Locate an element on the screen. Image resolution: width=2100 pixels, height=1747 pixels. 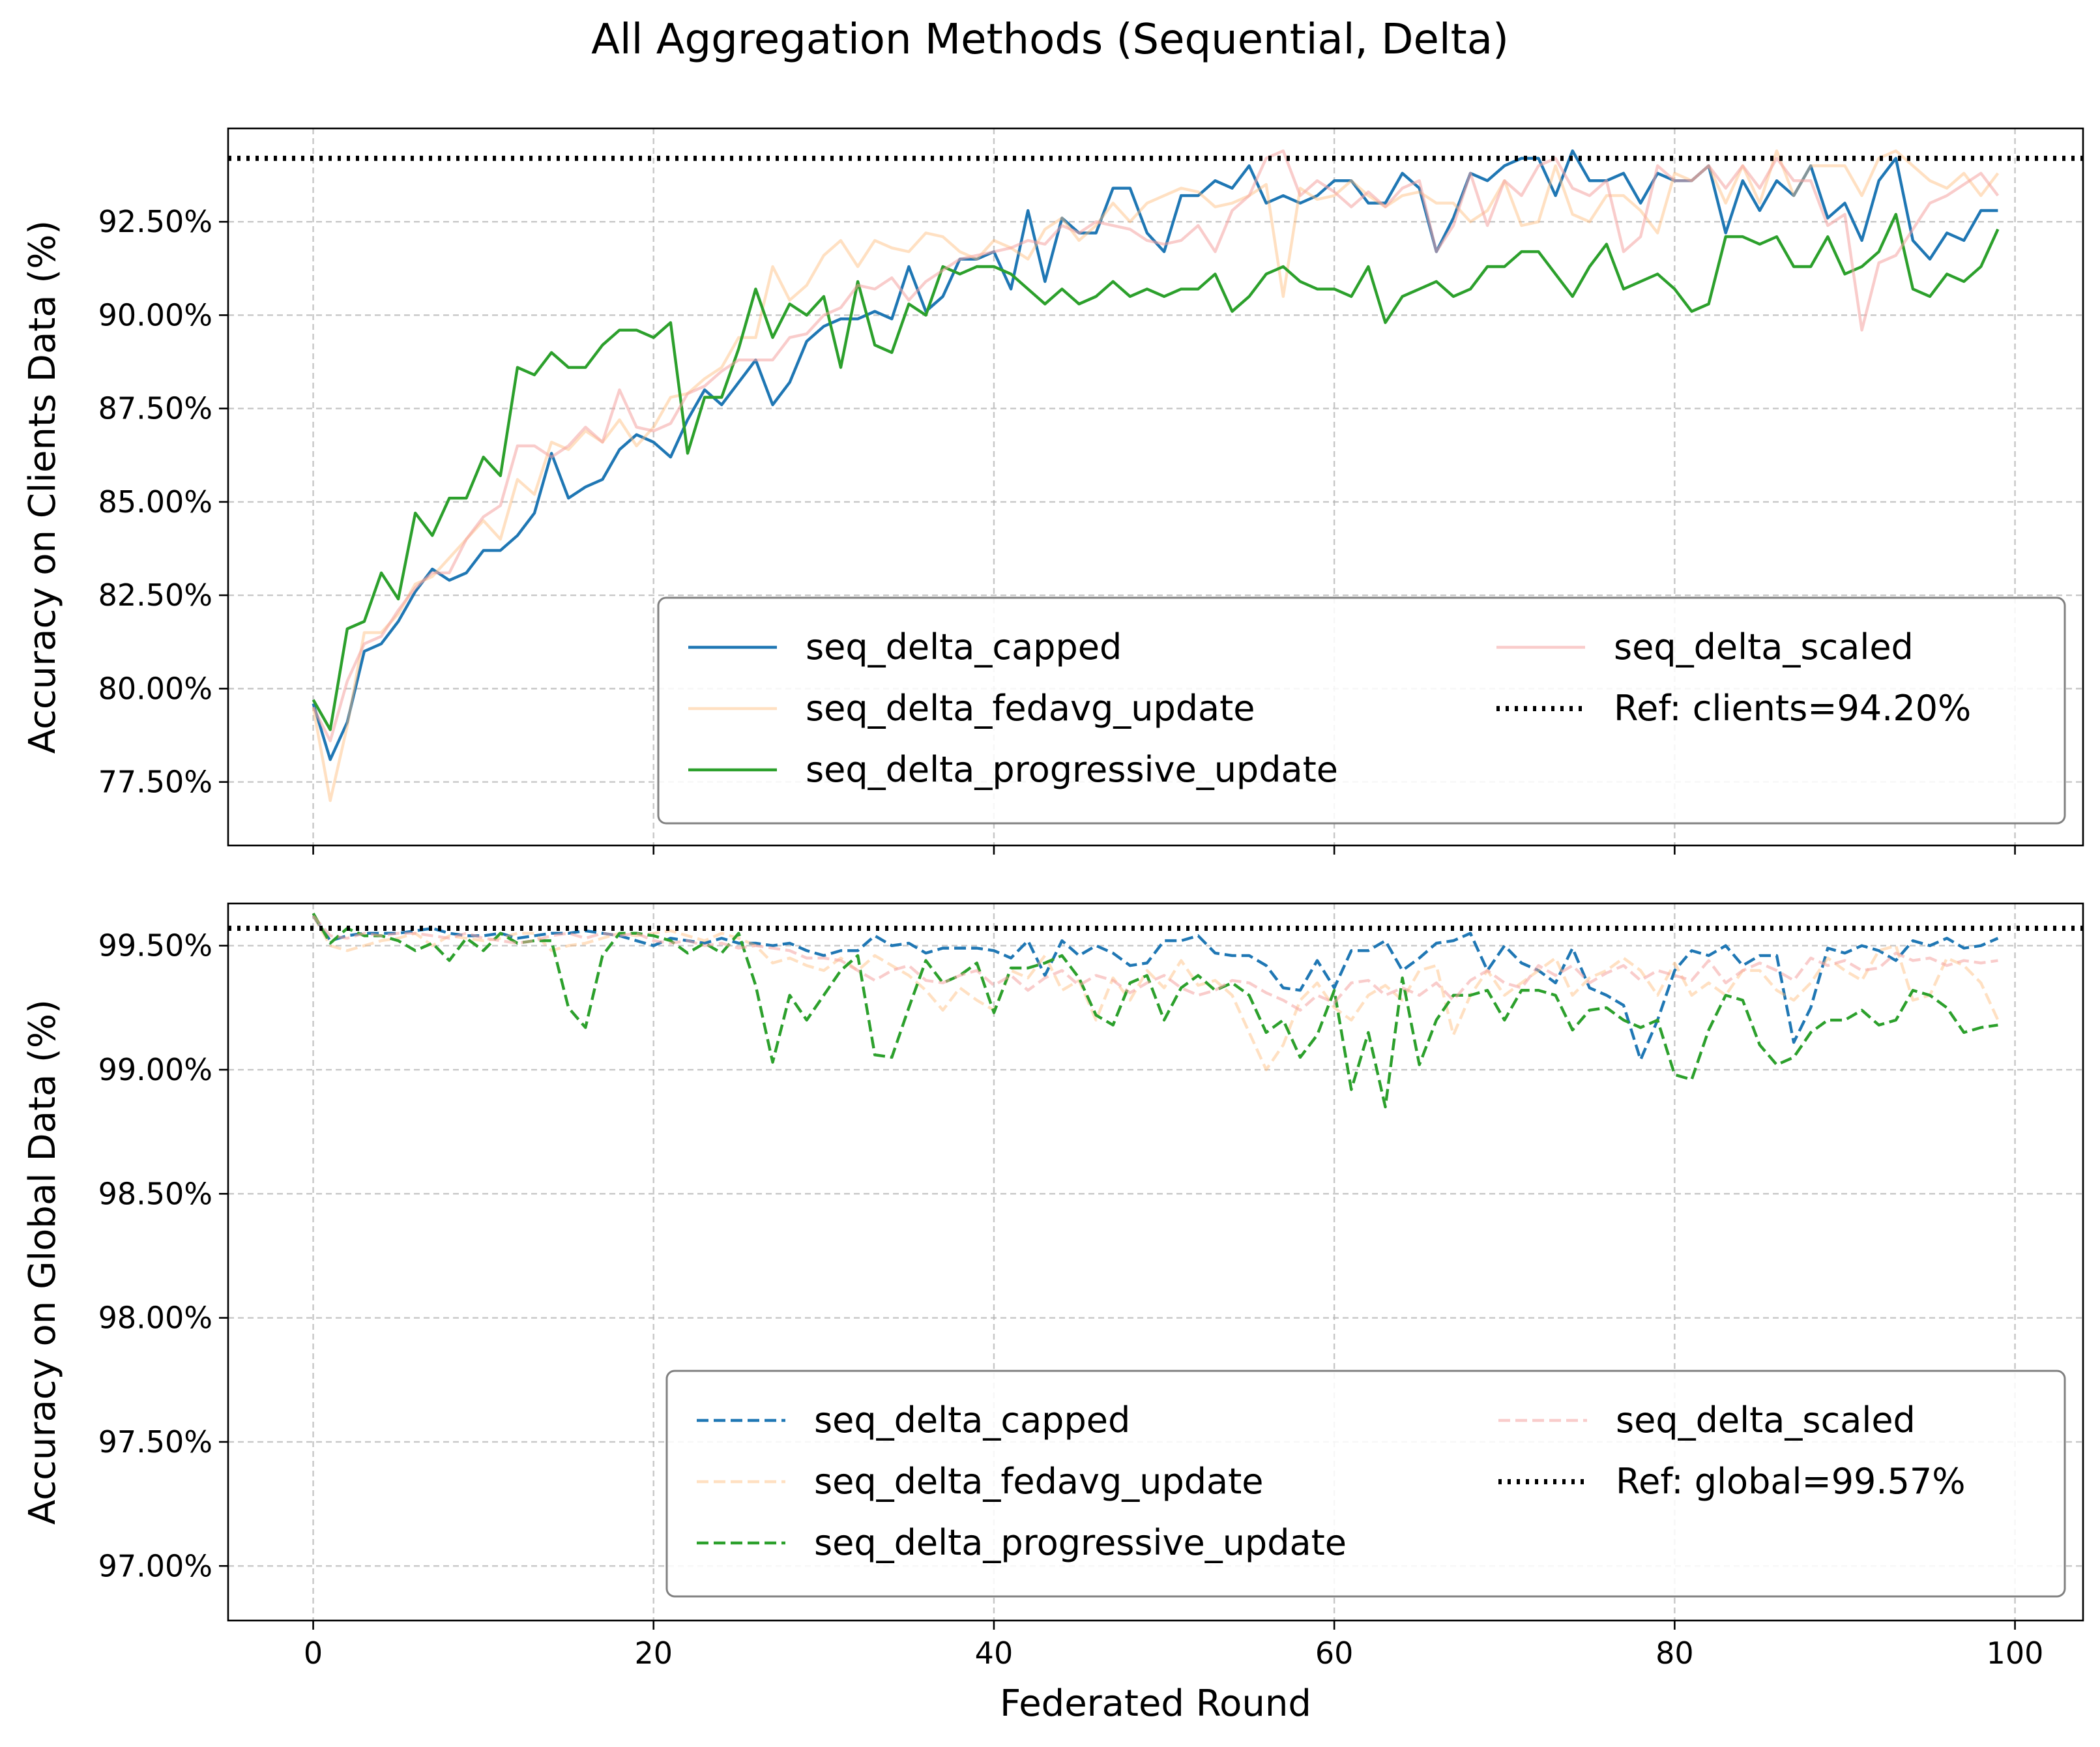
series-line-seq-delta-fedavg-update is located at coordinates (1156, 993).